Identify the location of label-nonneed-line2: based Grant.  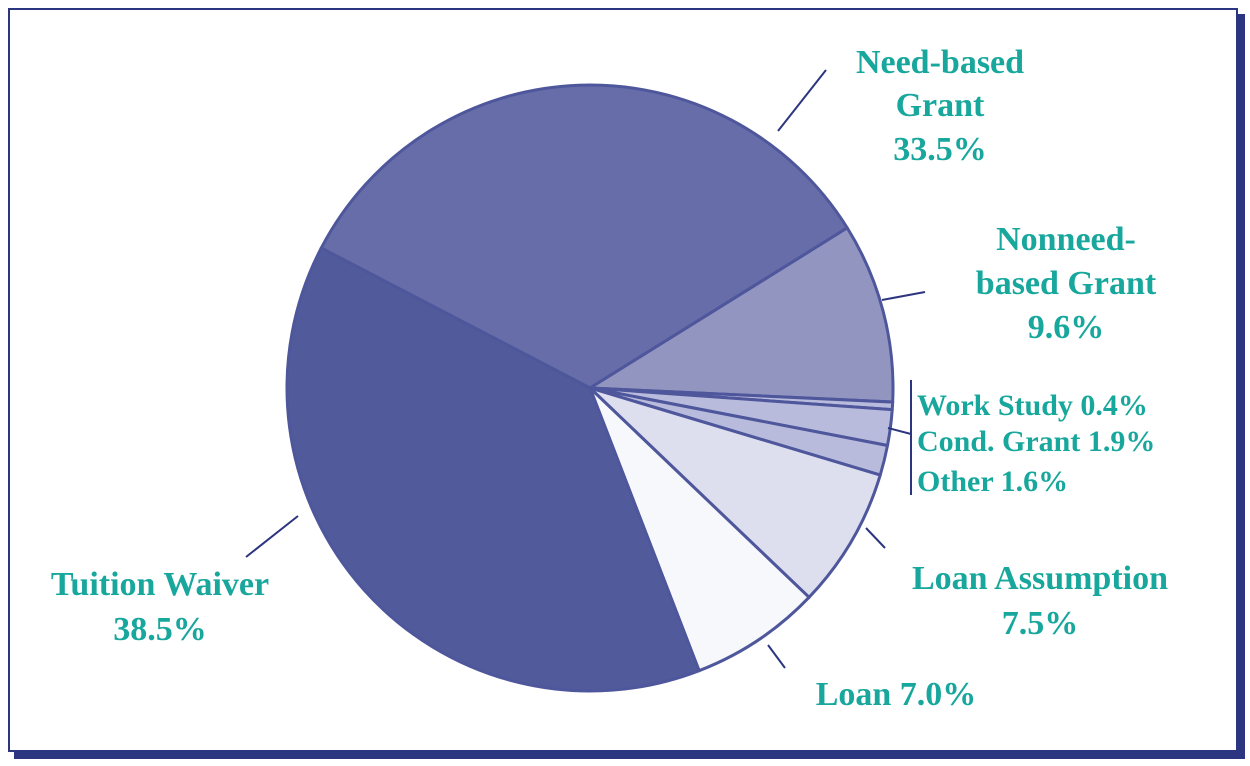
(1066, 283).